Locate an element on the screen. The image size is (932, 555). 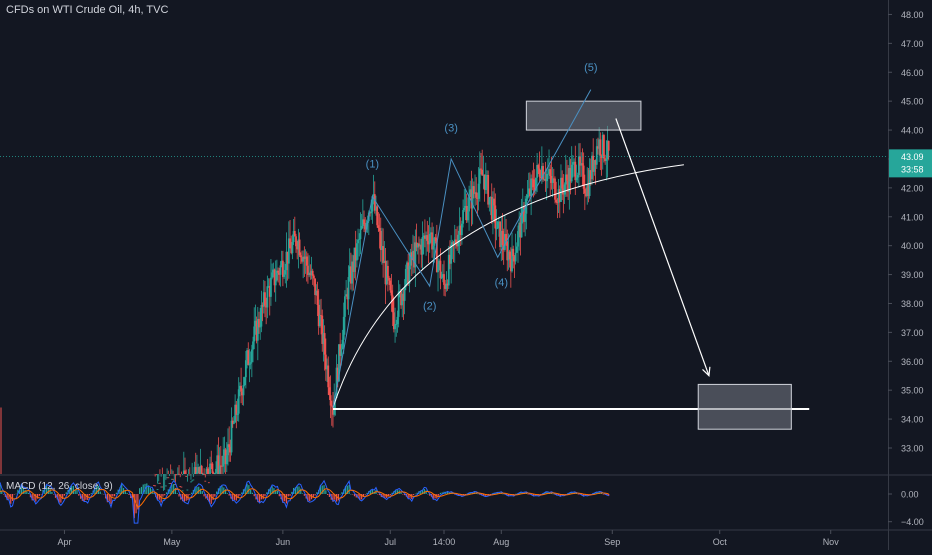
time-tick-label: Jun is located at coordinates (283, 542).